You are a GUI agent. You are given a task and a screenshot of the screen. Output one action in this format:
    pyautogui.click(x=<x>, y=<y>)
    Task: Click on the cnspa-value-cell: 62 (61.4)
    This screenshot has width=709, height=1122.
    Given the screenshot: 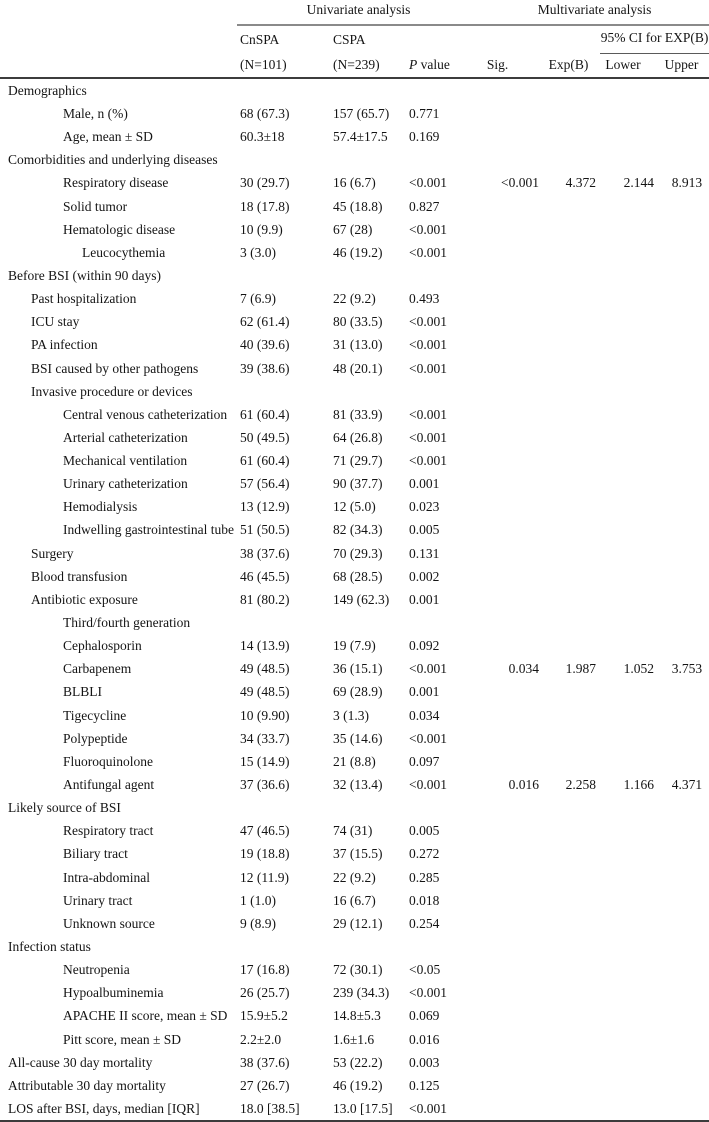 What is the action you would take?
    pyautogui.click(x=265, y=322)
    